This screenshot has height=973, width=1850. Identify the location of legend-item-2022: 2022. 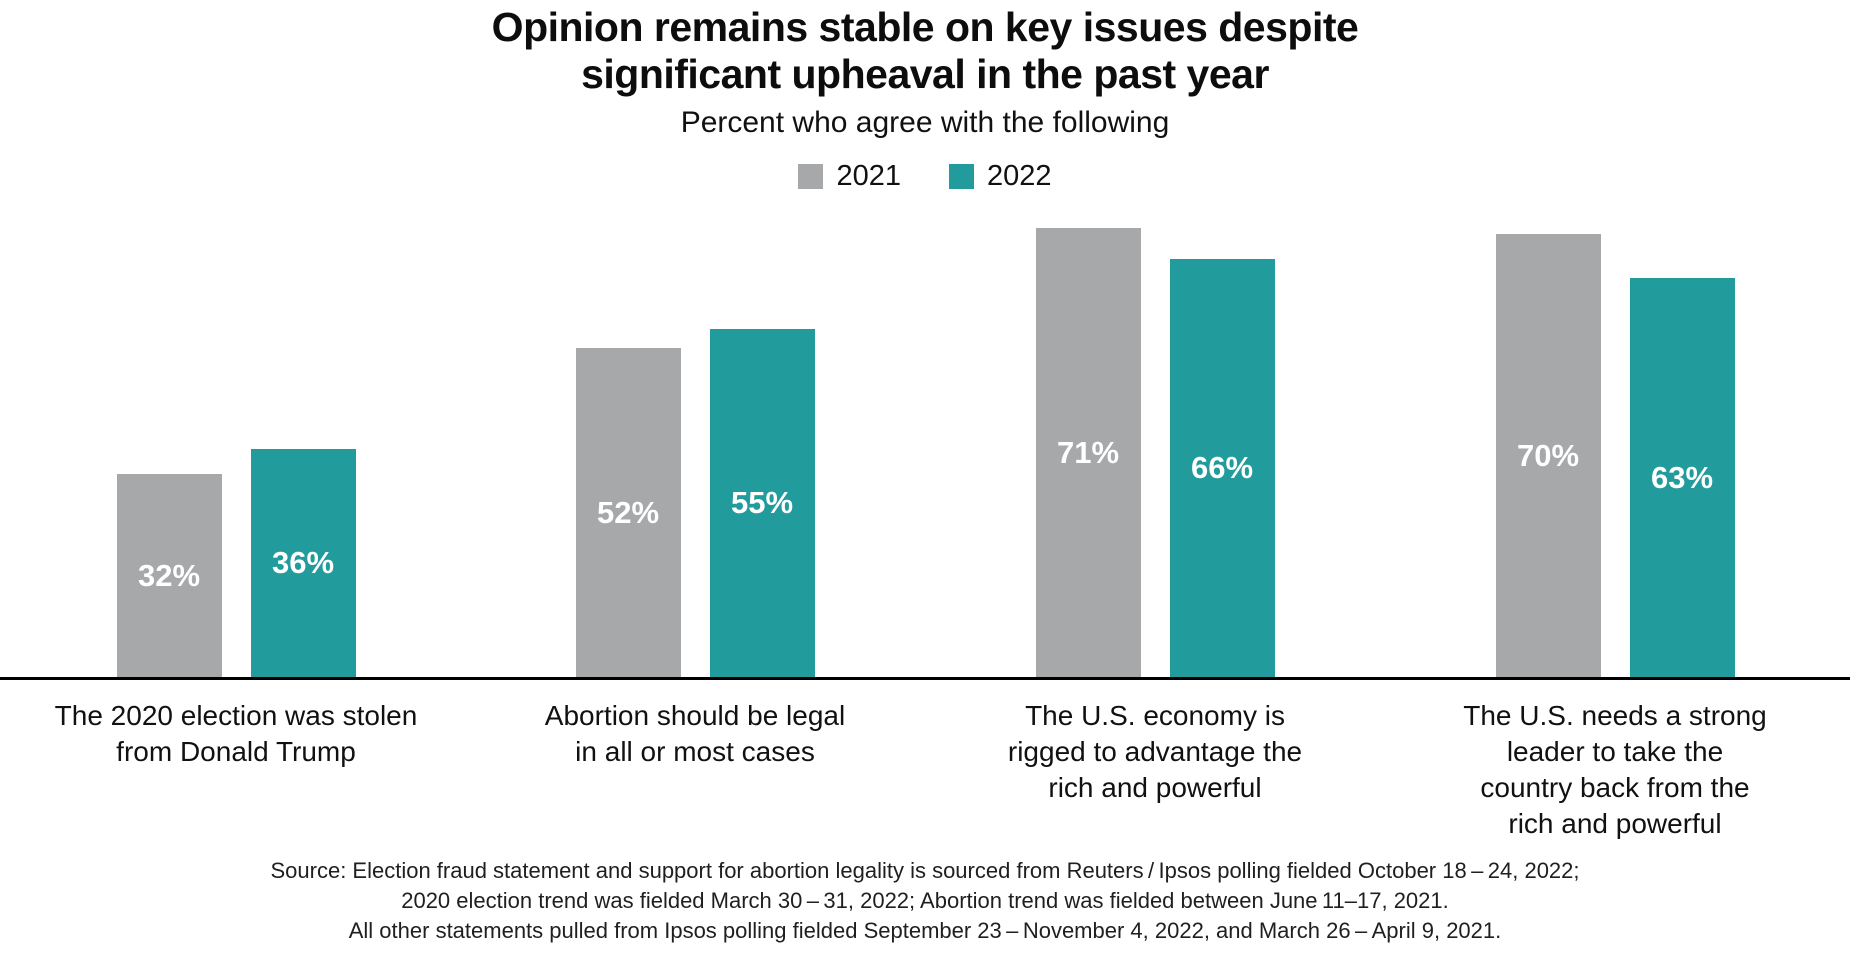
(1000, 176).